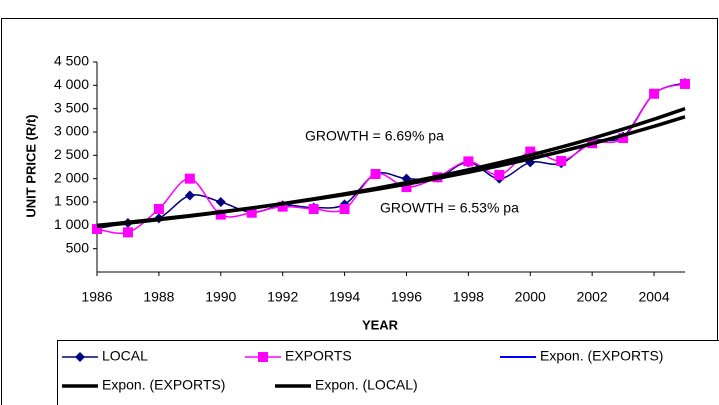 This screenshot has width=719, height=405. I want to click on legend-label: LOCAL, so click(125, 356).